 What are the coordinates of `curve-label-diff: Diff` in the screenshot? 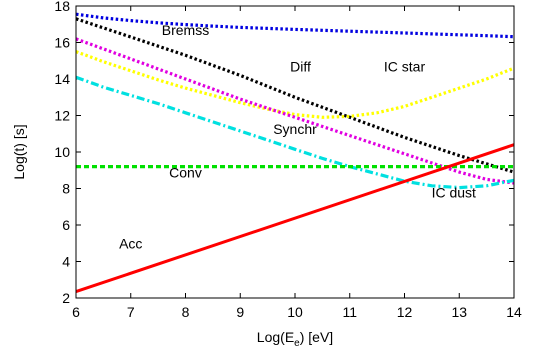 It's located at (300, 67).